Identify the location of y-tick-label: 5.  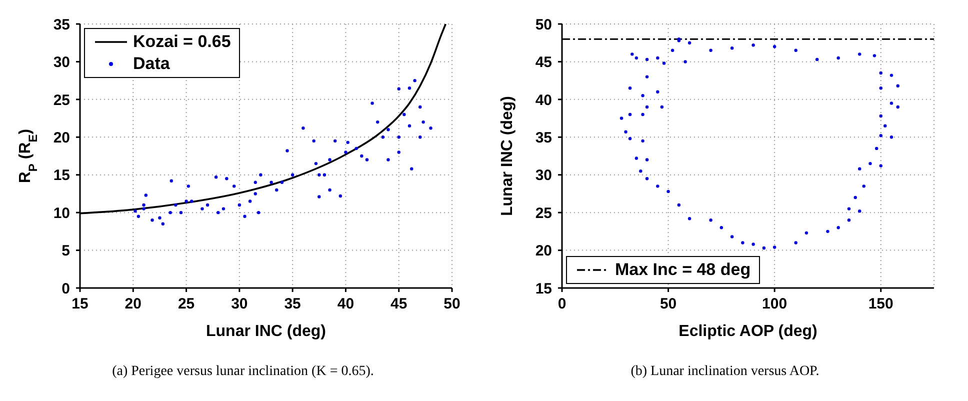
(66, 251).